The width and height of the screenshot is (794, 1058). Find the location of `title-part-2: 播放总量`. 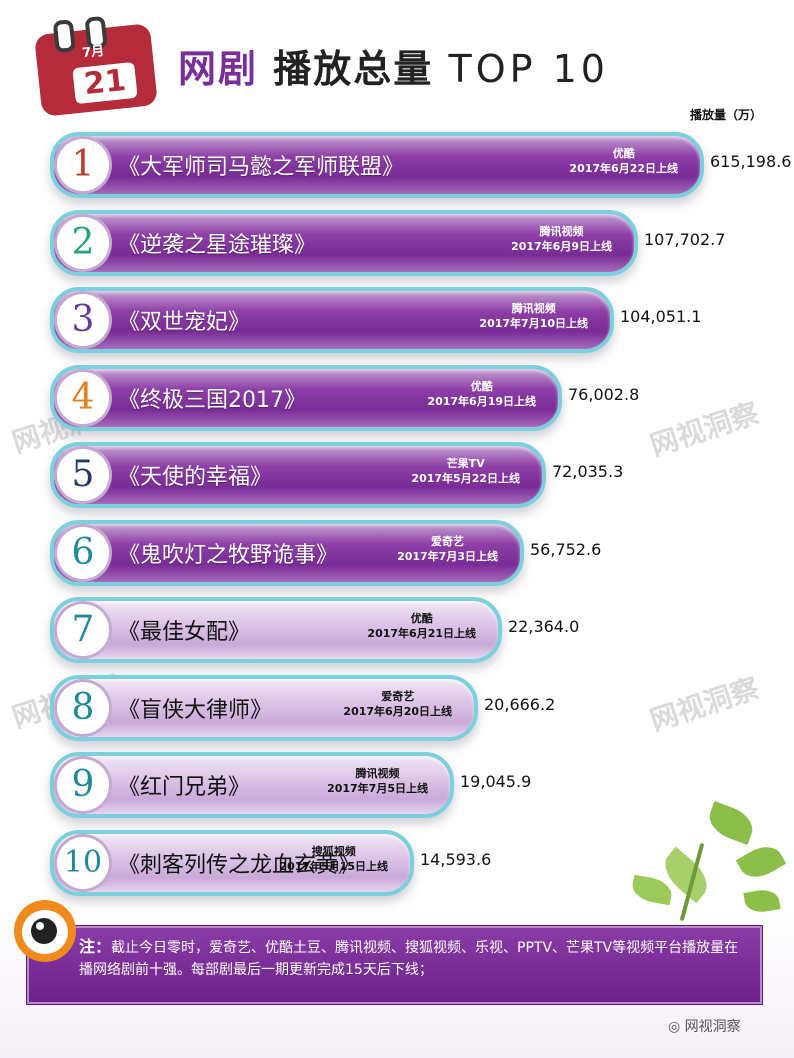

title-part-2: 播放总量 is located at coordinates (353, 69).